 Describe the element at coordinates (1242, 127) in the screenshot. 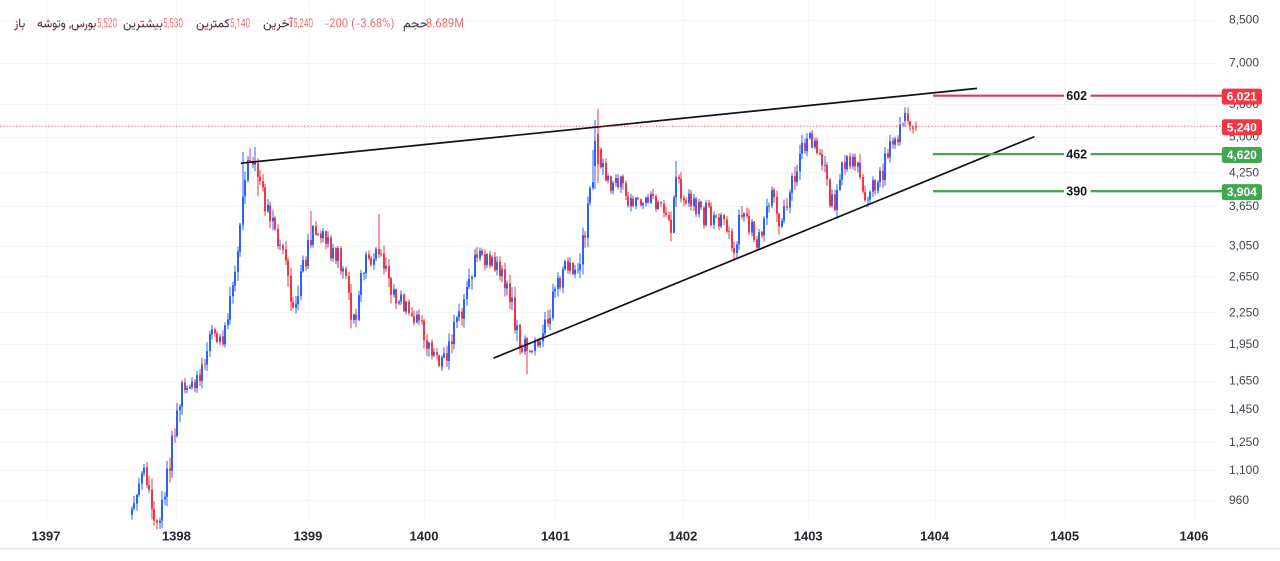

I see `svg-text: 5,240` at that location.